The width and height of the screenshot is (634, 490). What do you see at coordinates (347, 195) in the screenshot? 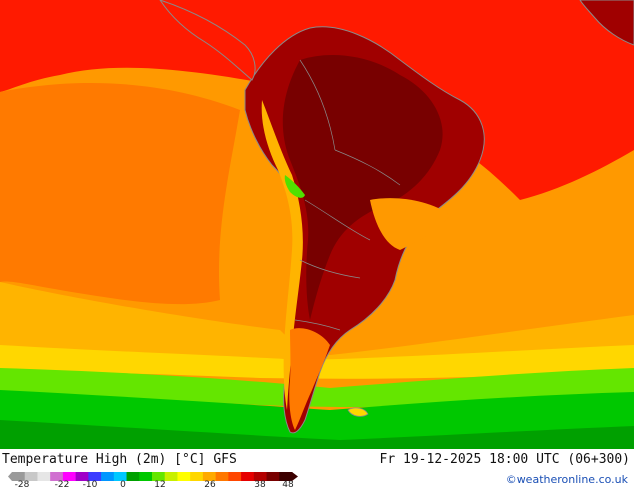
I see `country-borders` at bounding box center [347, 195].